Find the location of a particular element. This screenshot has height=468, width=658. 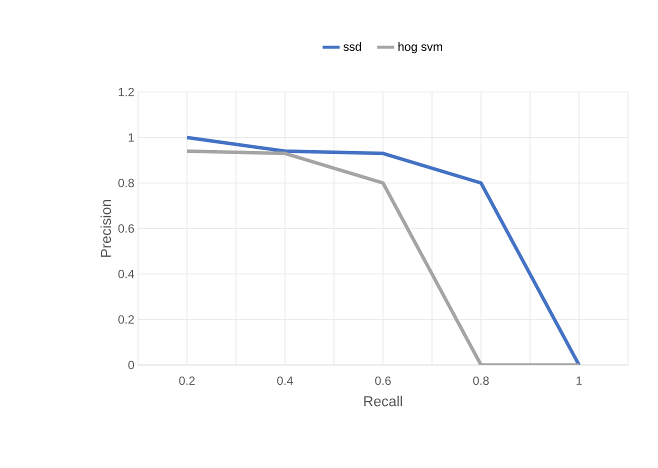

y-tick-label: 0.2 is located at coordinates (126, 319).